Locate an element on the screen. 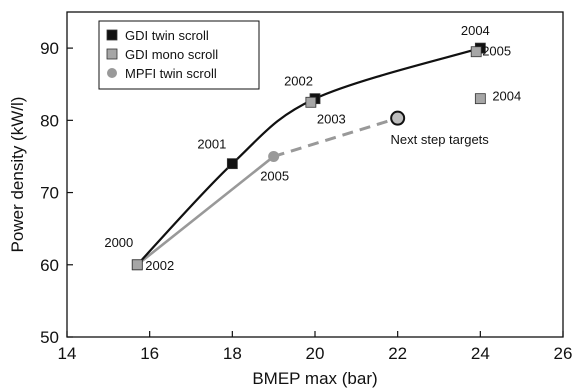 The height and width of the screenshot is (389, 577). y-tick-label: 60 is located at coordinates (49, 265).